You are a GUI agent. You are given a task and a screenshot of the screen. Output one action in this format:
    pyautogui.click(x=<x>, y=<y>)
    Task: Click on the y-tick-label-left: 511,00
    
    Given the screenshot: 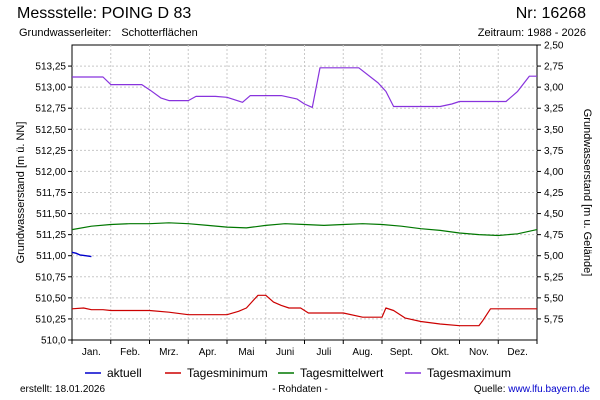 What is the action you would take?
    pyautogui.click(x=51, y=256)
    